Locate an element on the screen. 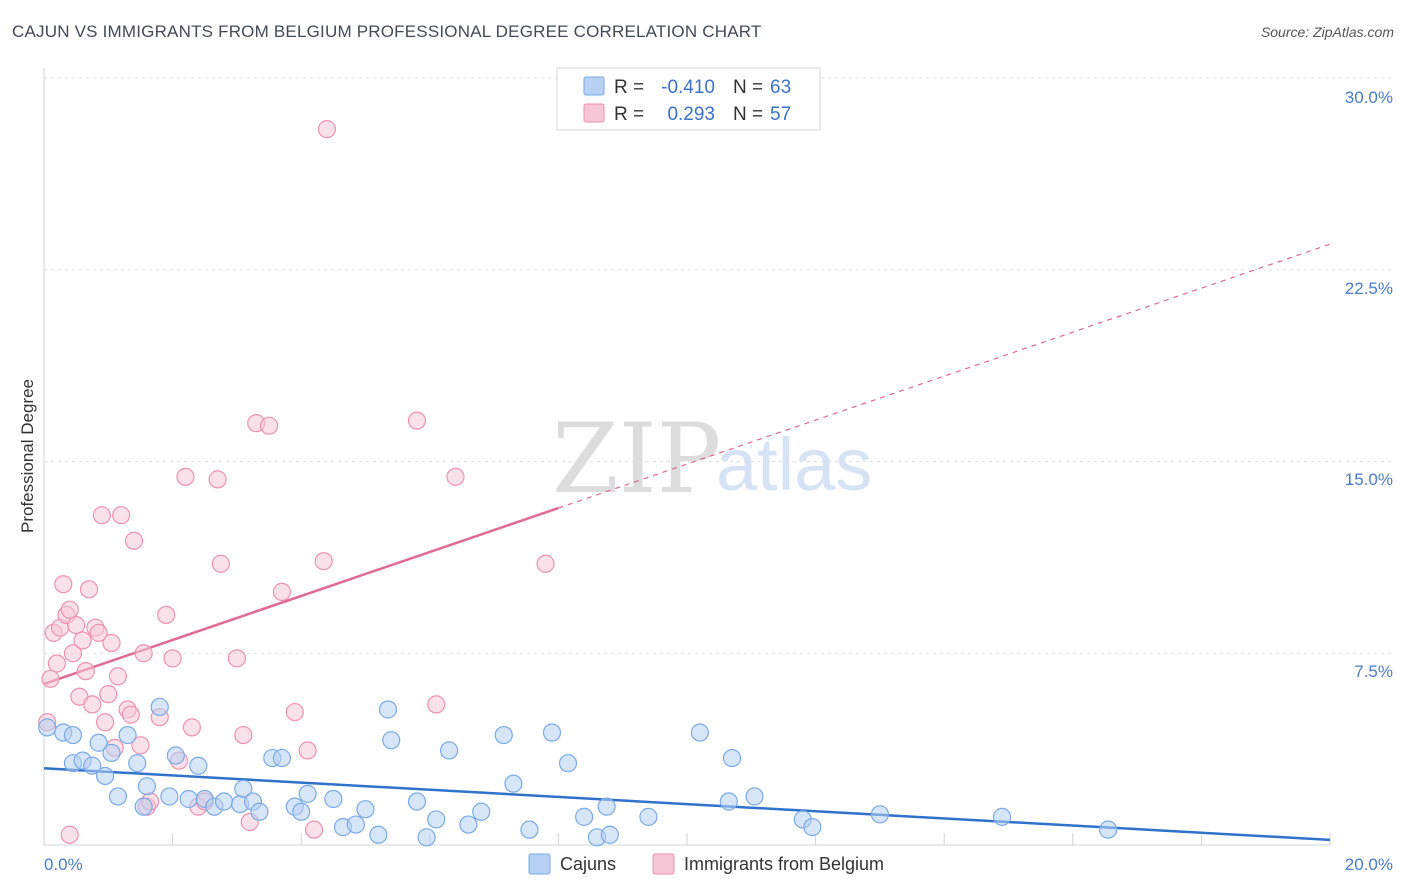  source-label: Source: ZipAtlas.com is located at coordinates (1327, 32).